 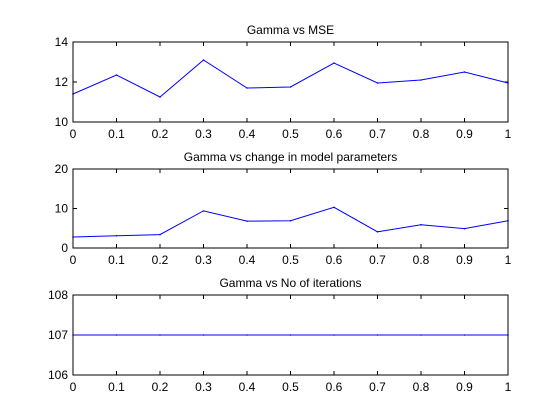 I want to click on y-tick-label: 107, so click(x=58, y=335).